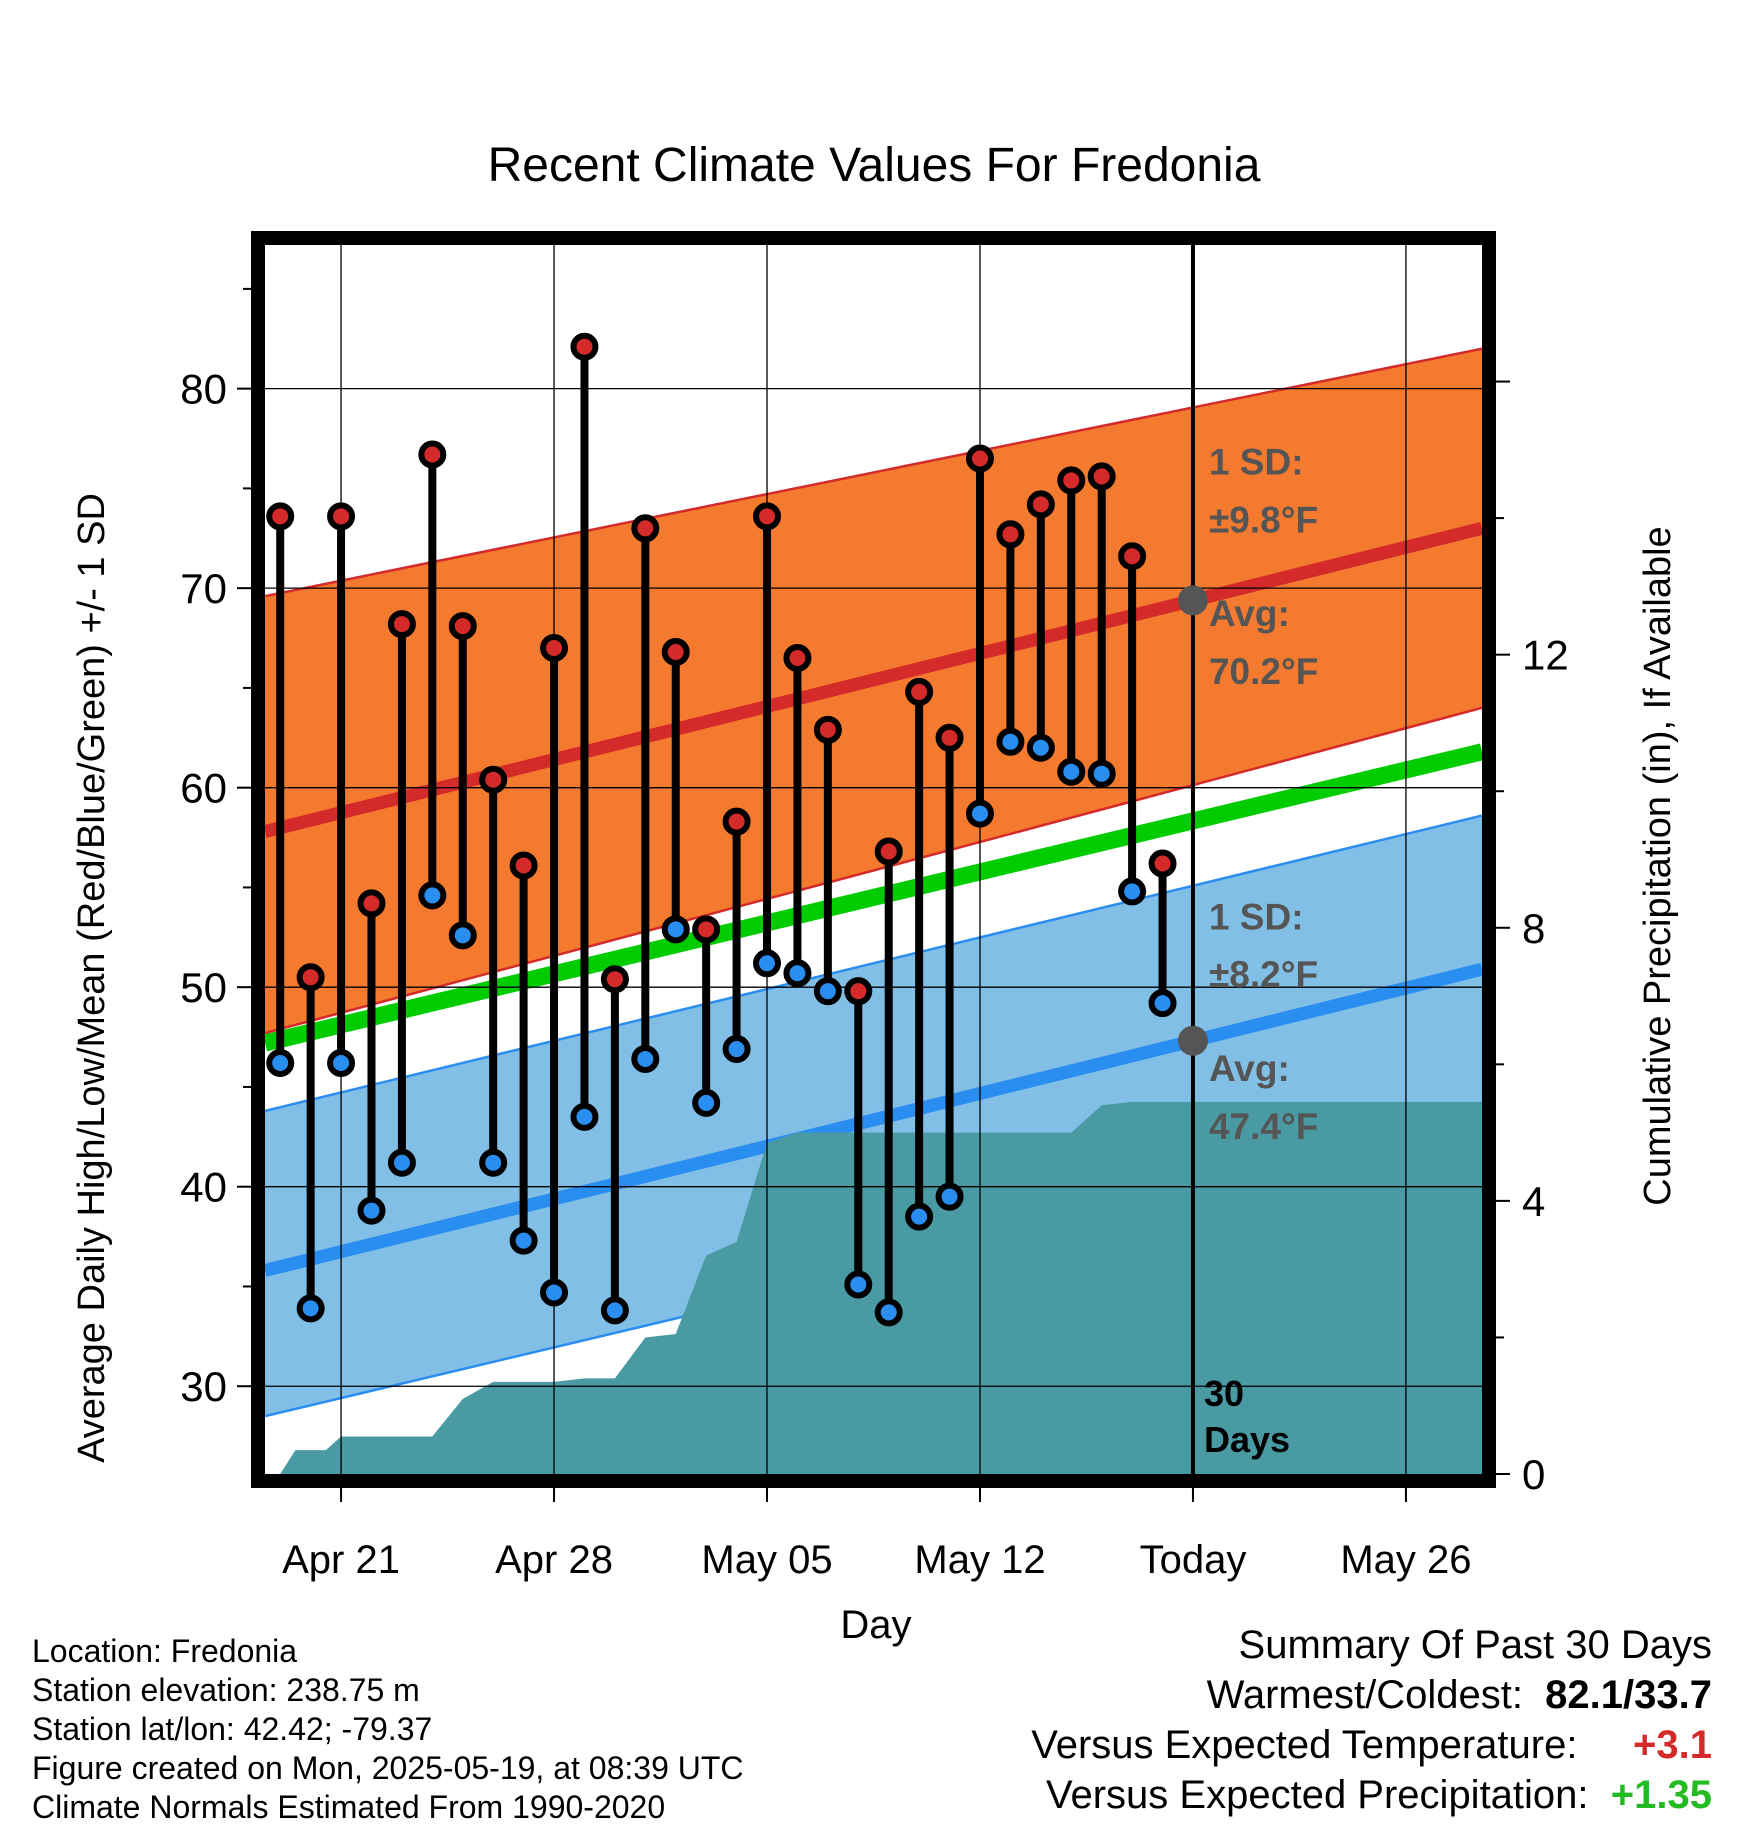  I want to click on y-left-tick-label-80: 80, so click(203, 389).